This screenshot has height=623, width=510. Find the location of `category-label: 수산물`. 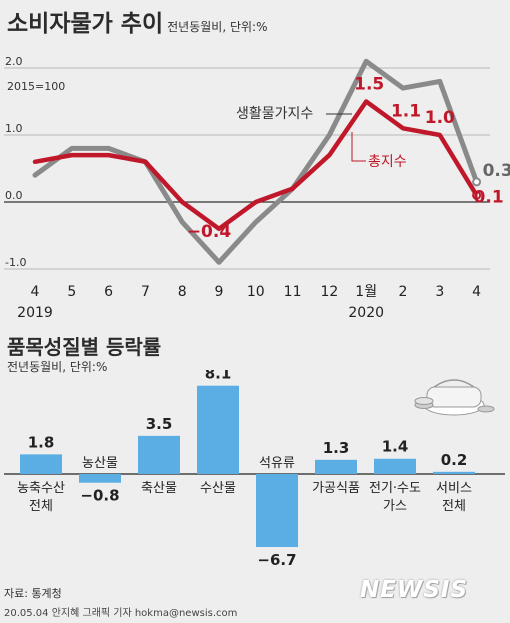

category-label: 수산물 is located at coordinates (218, 488).